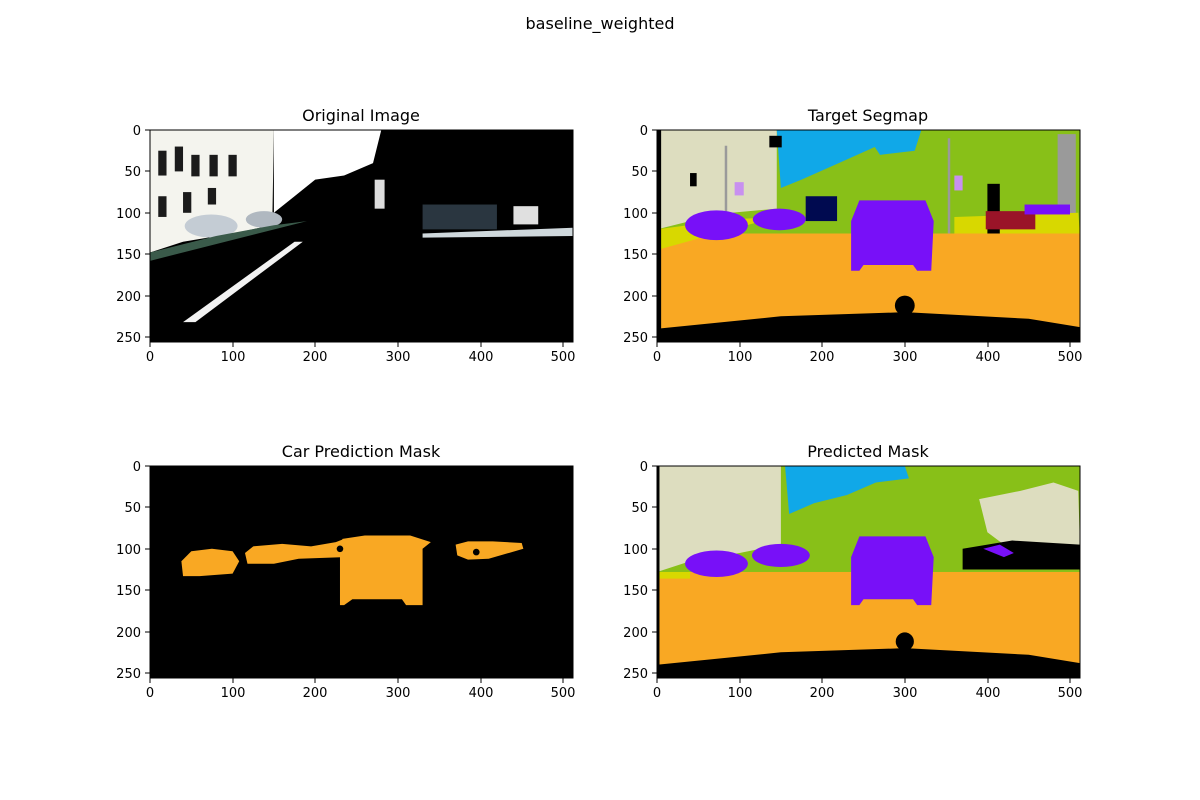 The width and height of the screenshot is (1200, 800). I want to click on pred-object, so click(904, 641).